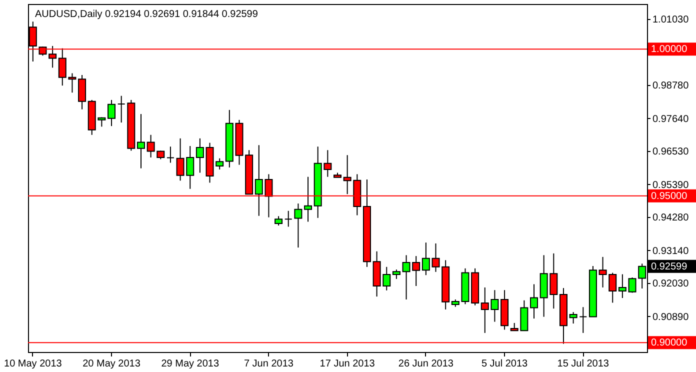  What do you see at coordinates (671, 86) in the screenshot?
I see `y-tick-label: 0.98780` at bounding box center [671, 86].